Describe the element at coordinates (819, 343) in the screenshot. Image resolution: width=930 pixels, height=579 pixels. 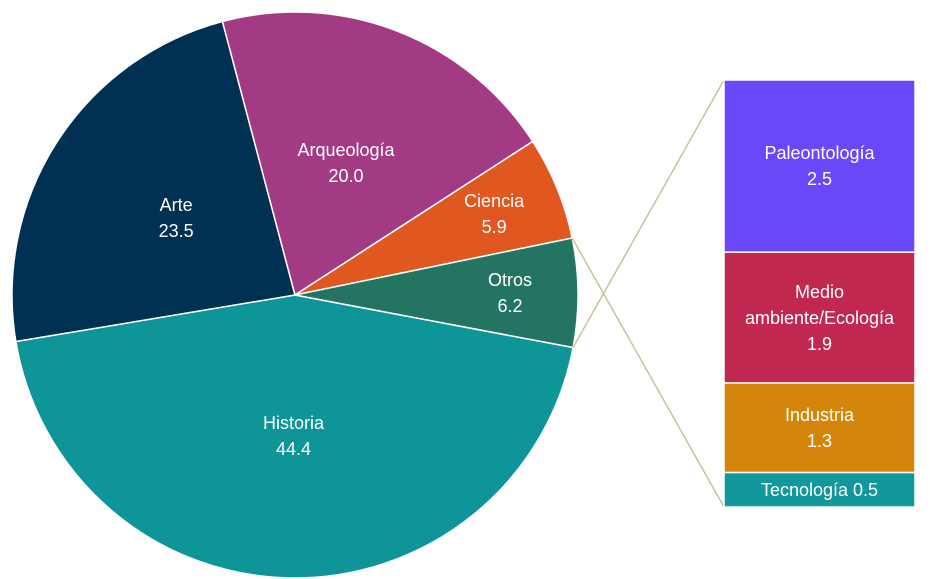
I see `label-value: 1.9` at that location.